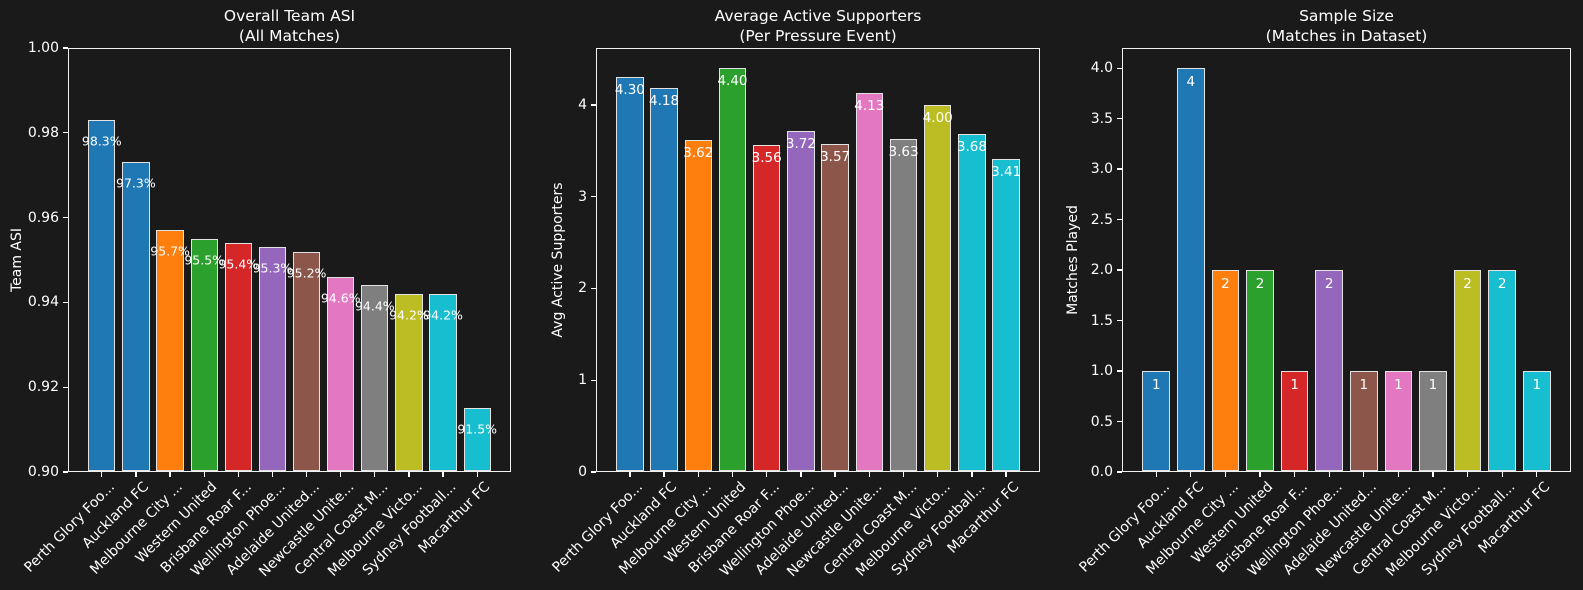  I want to click on y-tick-label: 1, so click(582, 380).